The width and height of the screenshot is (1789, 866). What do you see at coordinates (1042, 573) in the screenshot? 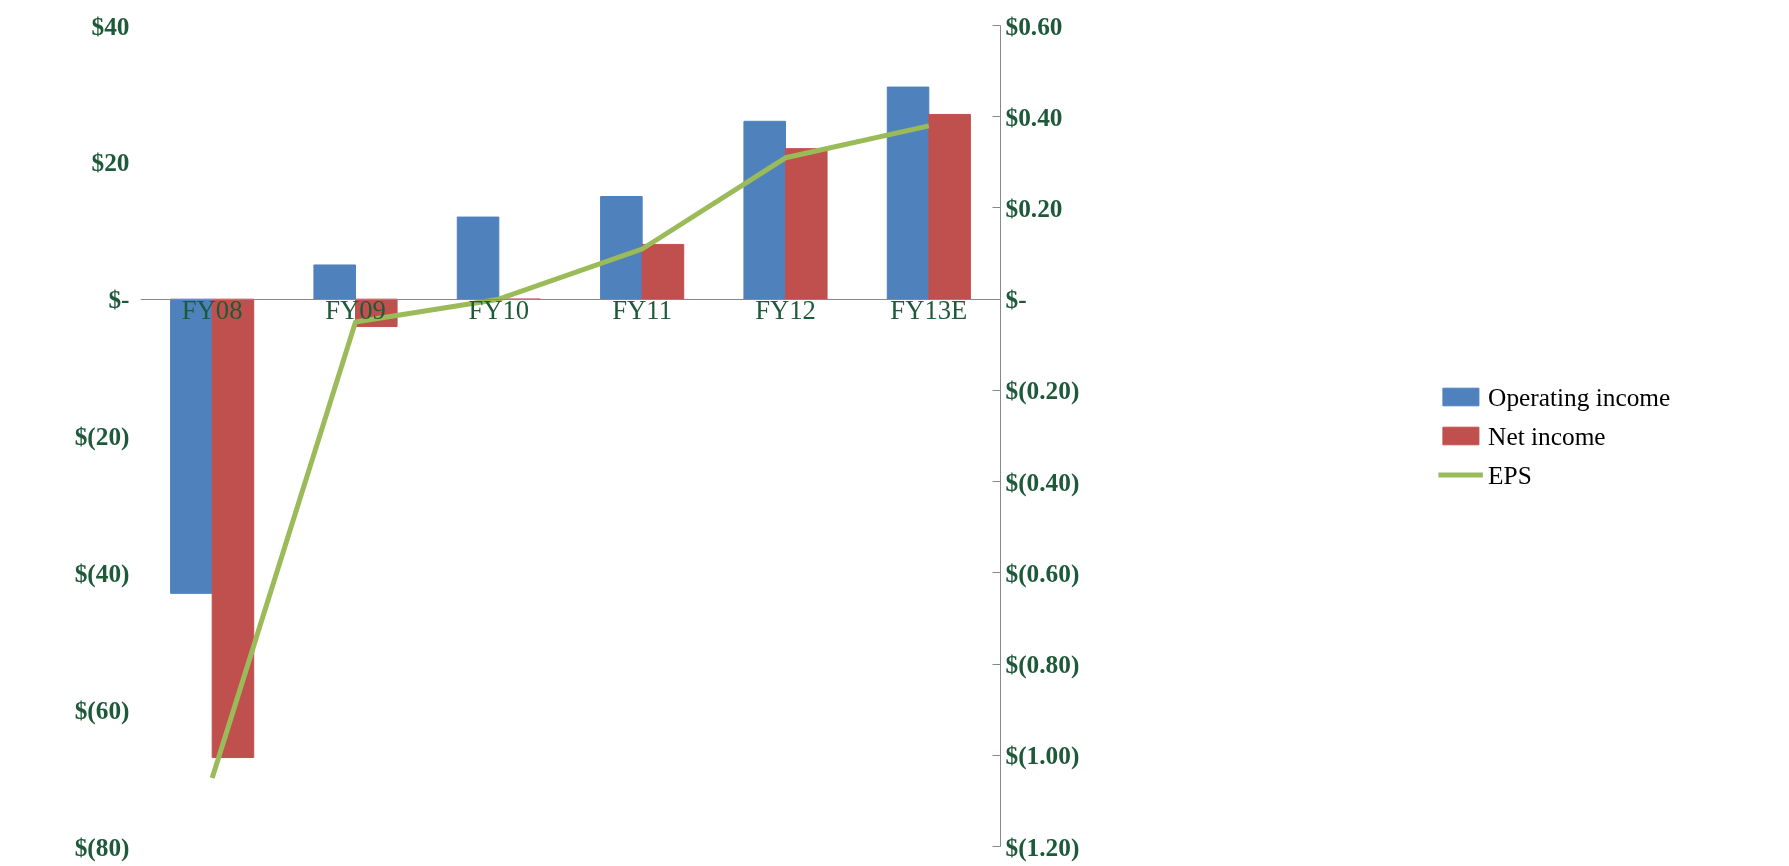
I see `y2-tick-label: $(0.60)` at bounding box center [1042, 573].